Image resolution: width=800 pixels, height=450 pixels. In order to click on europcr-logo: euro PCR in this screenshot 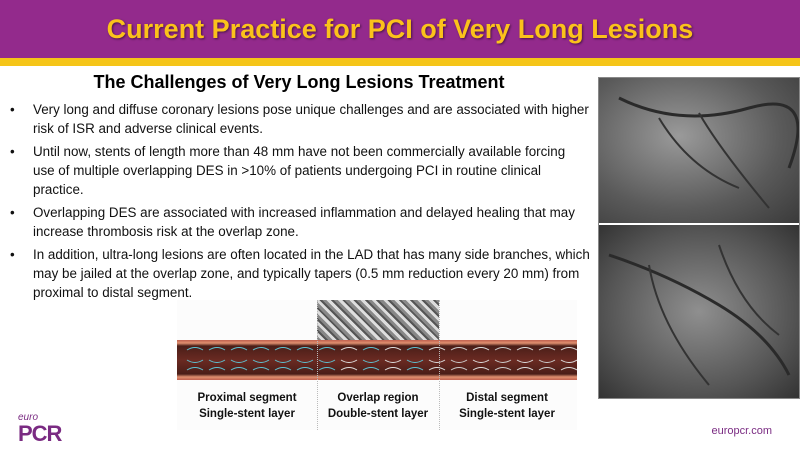, I will do `click(40, 429)`.